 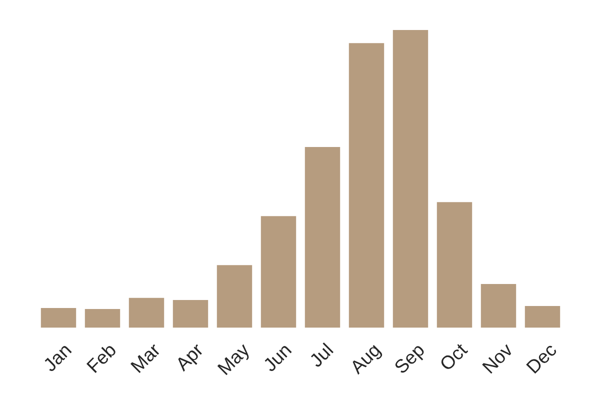 What do you see at coordinates (146, 358) in the screenshot?
I see `x-tick-label: Mar` at bounding box center [146, 358].